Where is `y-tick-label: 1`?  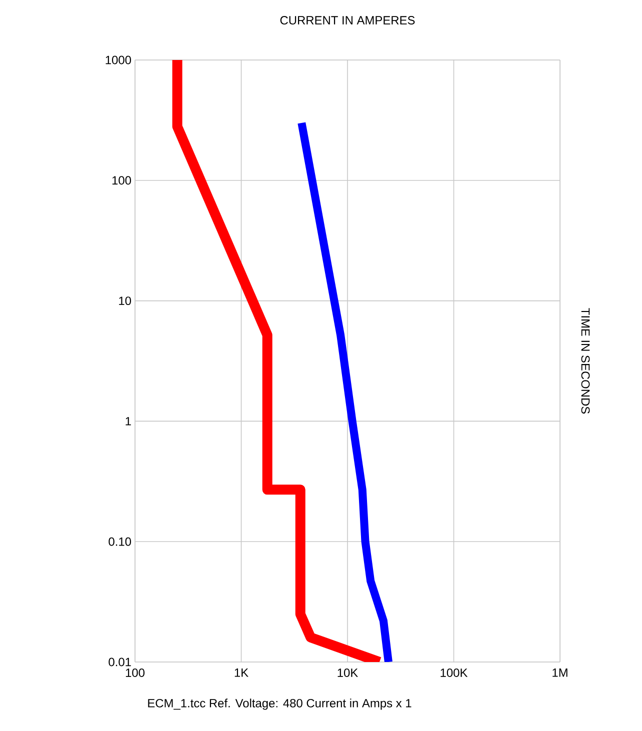
y-tick-label: 1 is located at coordinates (128, 421).